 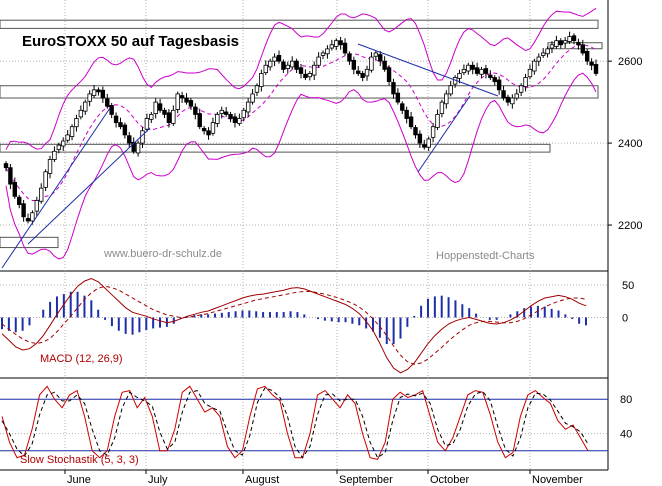 I want to click on stoch-tick-label: 40, so click(x=626, y=435).